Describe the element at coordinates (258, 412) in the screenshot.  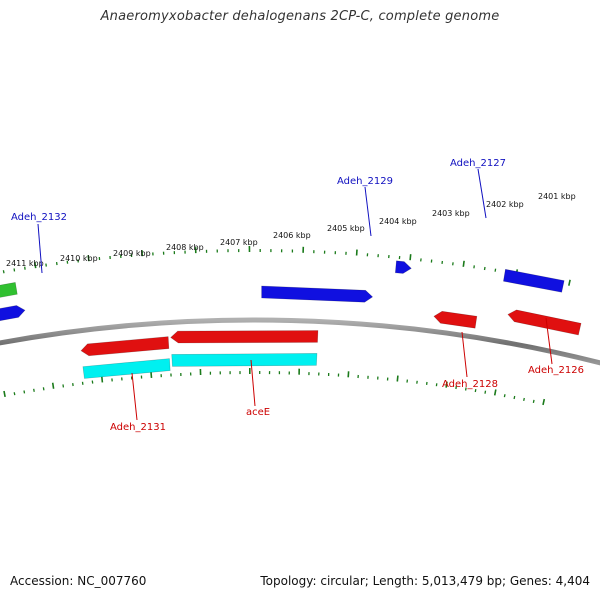
I see `gene-label-acee: aceE` at that location.